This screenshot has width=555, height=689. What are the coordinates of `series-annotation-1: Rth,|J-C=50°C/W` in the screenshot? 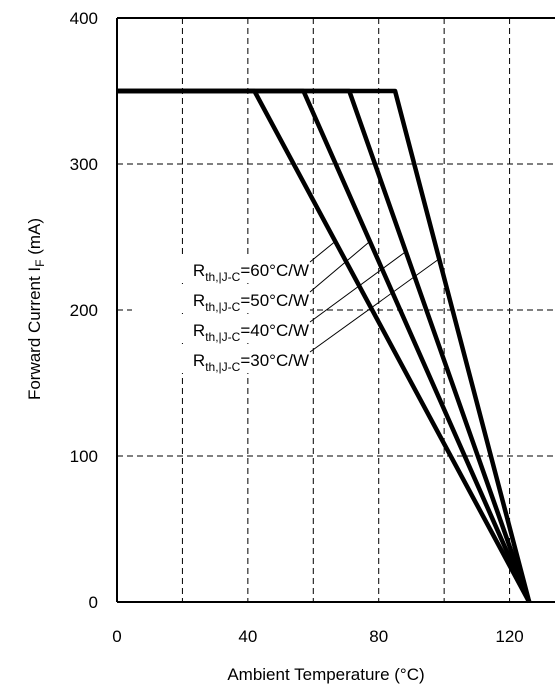 It's located at (251, 302).